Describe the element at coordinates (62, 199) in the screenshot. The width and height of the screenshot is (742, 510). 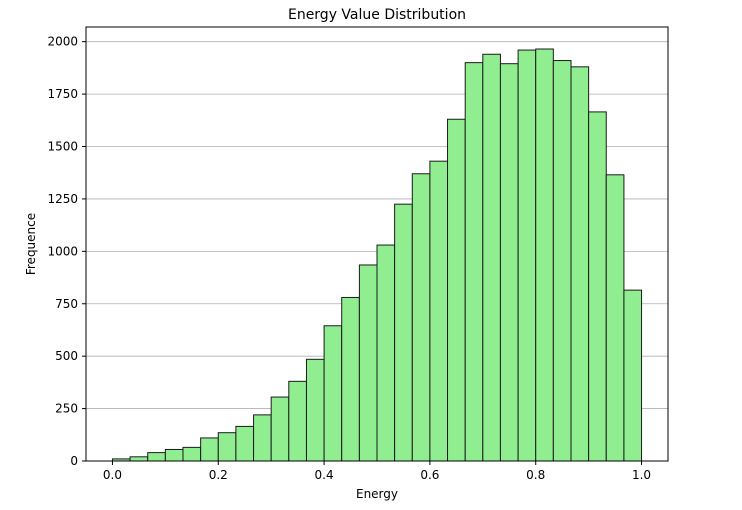
I see `y-tick-label-5: 1250` at that location.